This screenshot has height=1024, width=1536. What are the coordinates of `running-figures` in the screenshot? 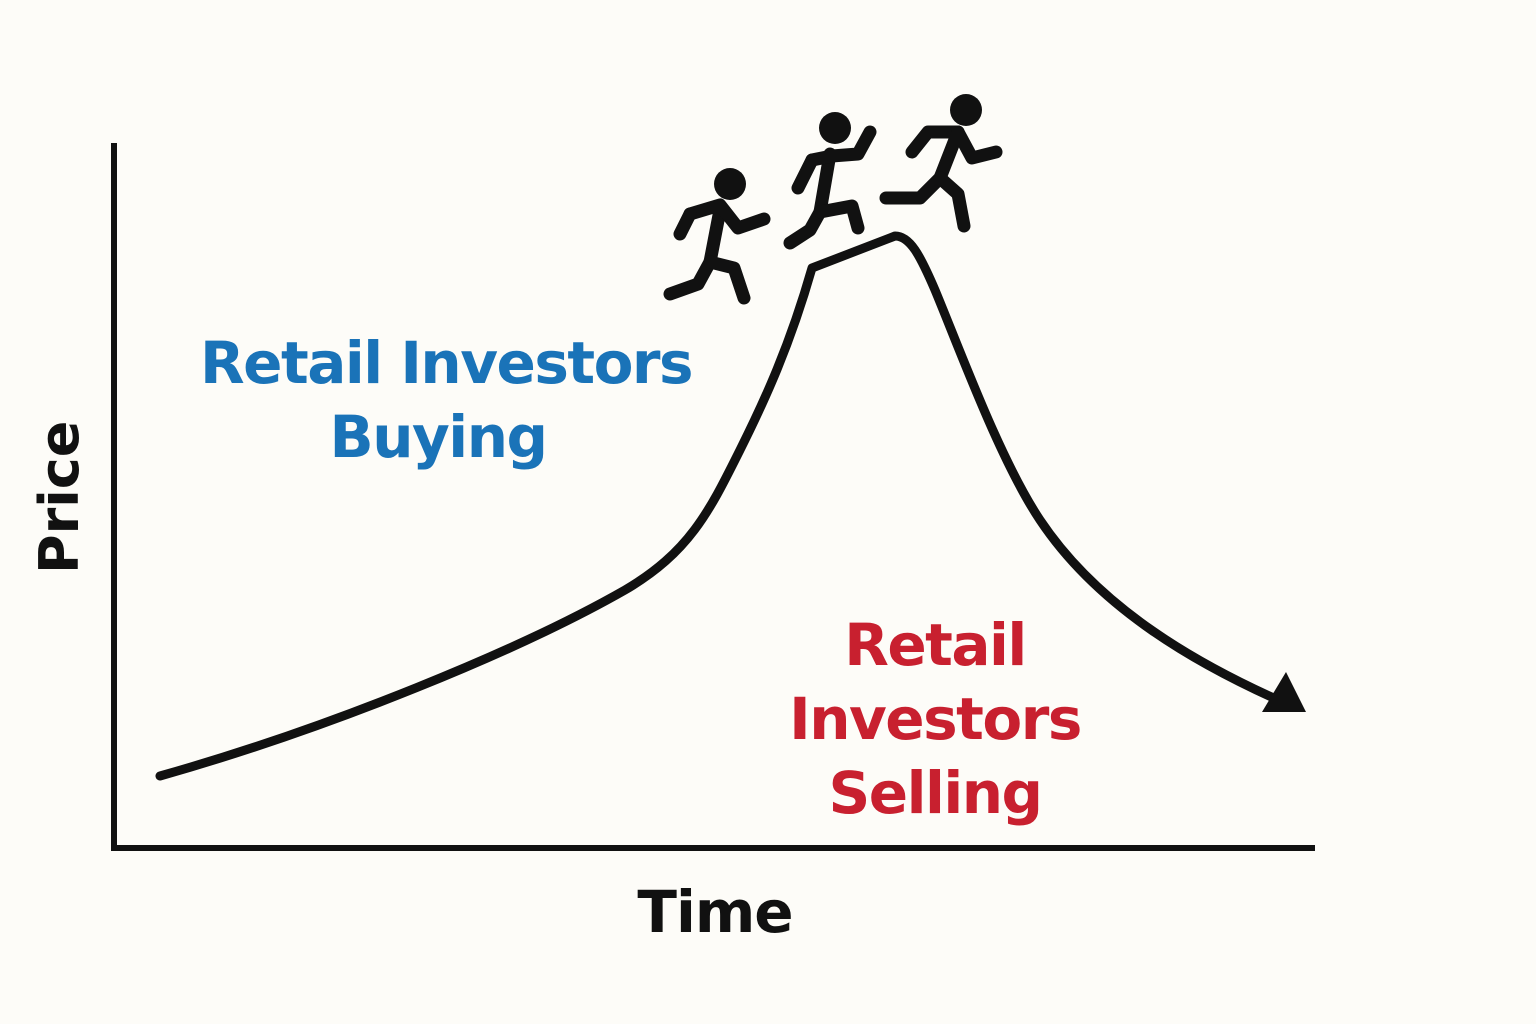 It's located at (833, 199).